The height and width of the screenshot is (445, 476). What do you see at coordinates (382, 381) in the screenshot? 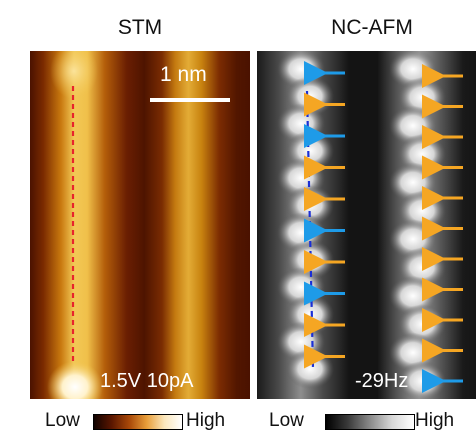
I see `afm-param: -29Hz` at bounding box center [382, 381].